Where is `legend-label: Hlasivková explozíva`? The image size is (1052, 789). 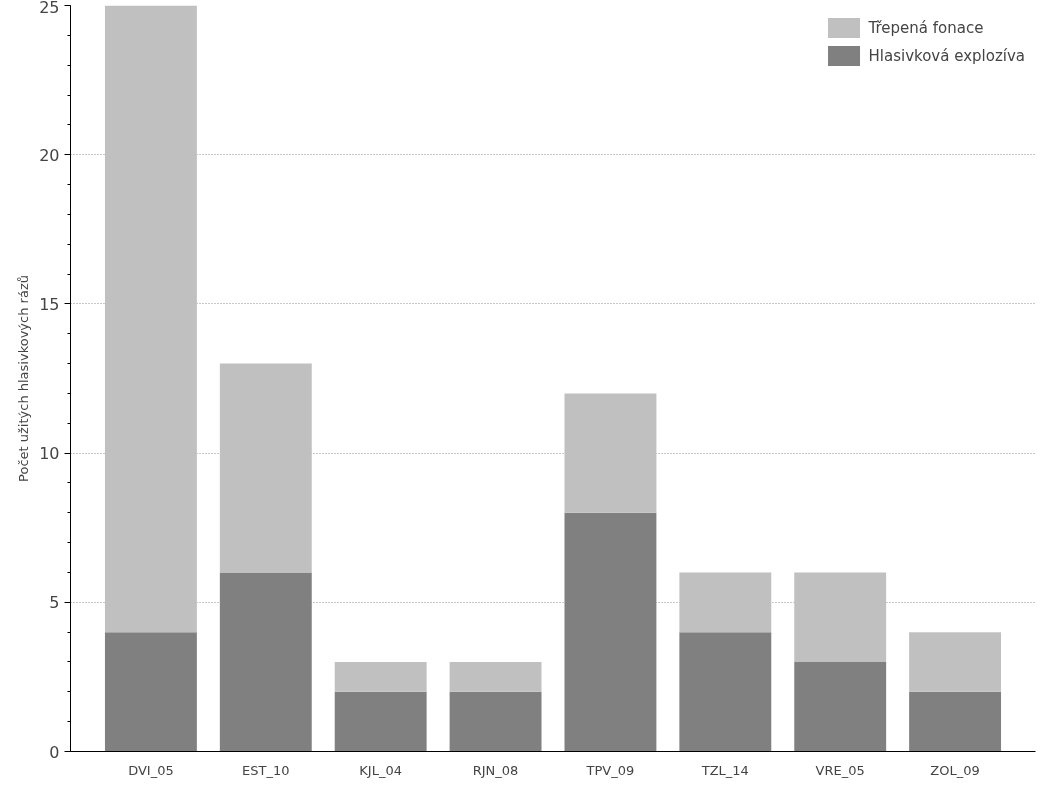 legend-label: Hlasivková explozíva is located at coordinates (946, 55).